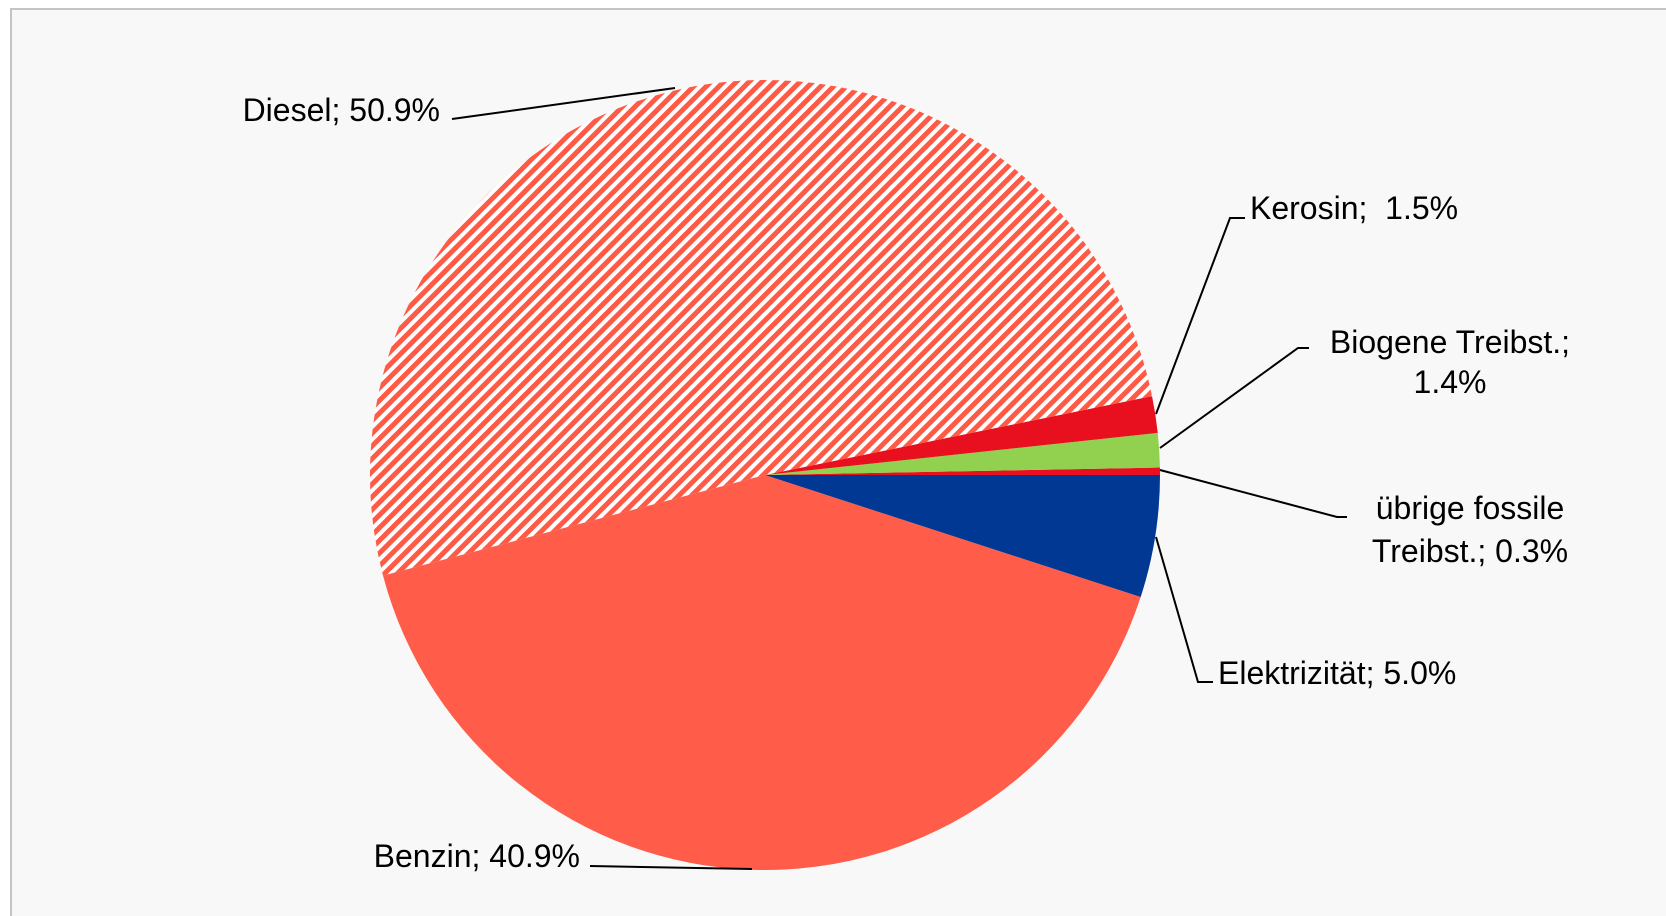  Describe the element at coordinates (1292, 673) in the screenshot. I see `label-name: Elektrizität` at that location.